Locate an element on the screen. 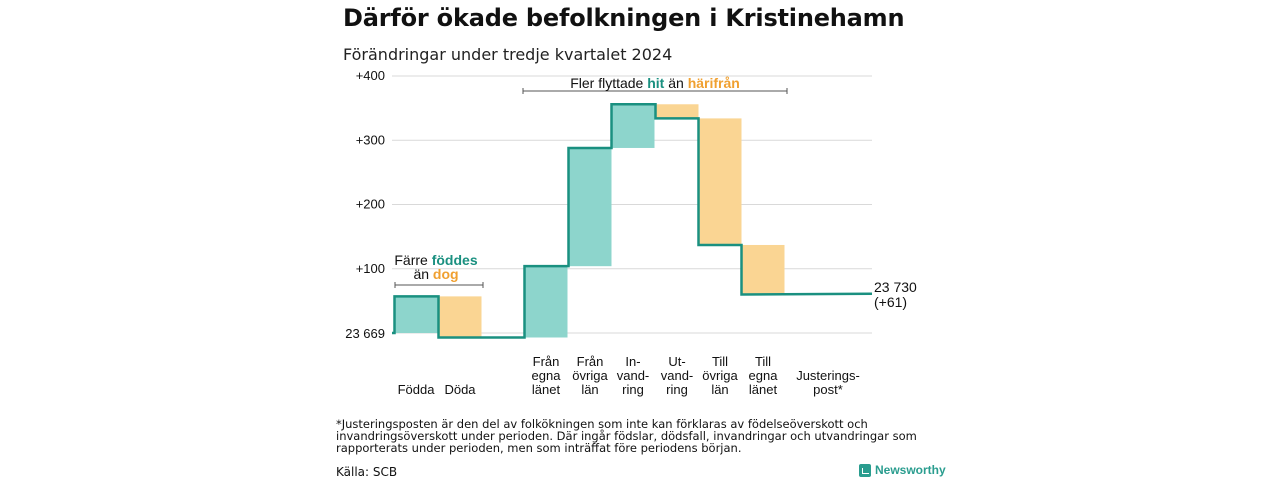 Image resolution: width=1280 pixels, height=480 pixels. chart-subtitle: Förändringar under tredje kvartalet 2024 is located at coordinates (508, 54).